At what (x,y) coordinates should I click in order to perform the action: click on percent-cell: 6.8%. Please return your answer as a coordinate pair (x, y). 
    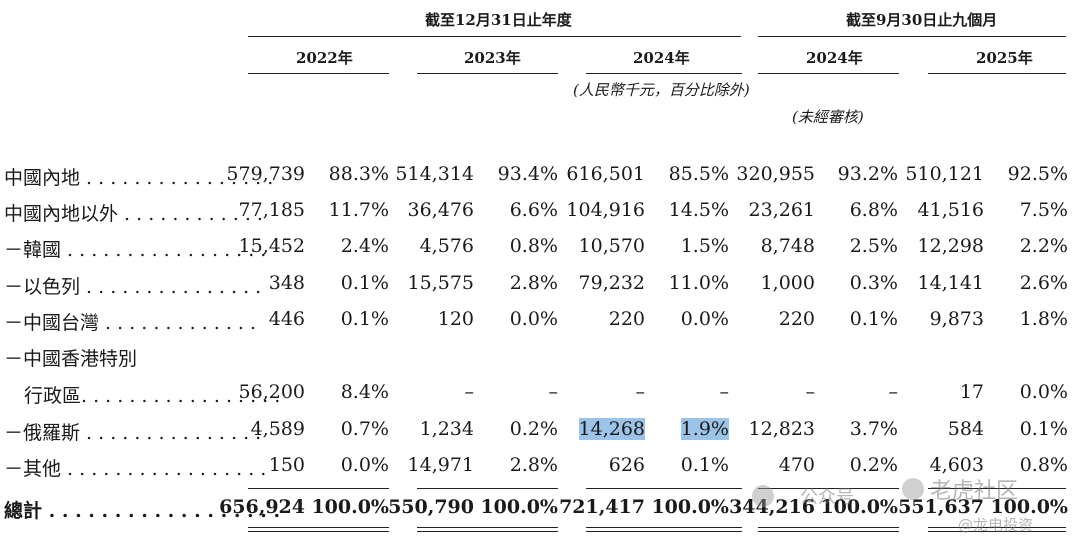
    Looking at the image, I should click on (873, 210).